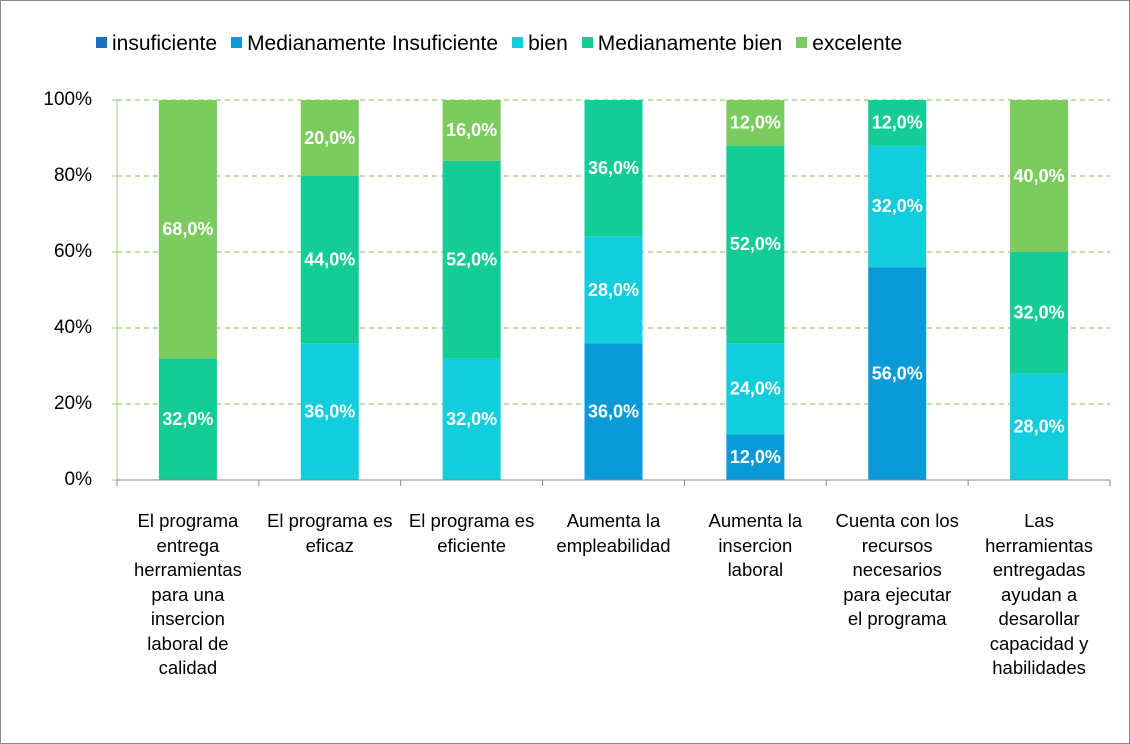 The image size is (1130, 744). I want to click on legend-item: excelente, so click(849, 44).